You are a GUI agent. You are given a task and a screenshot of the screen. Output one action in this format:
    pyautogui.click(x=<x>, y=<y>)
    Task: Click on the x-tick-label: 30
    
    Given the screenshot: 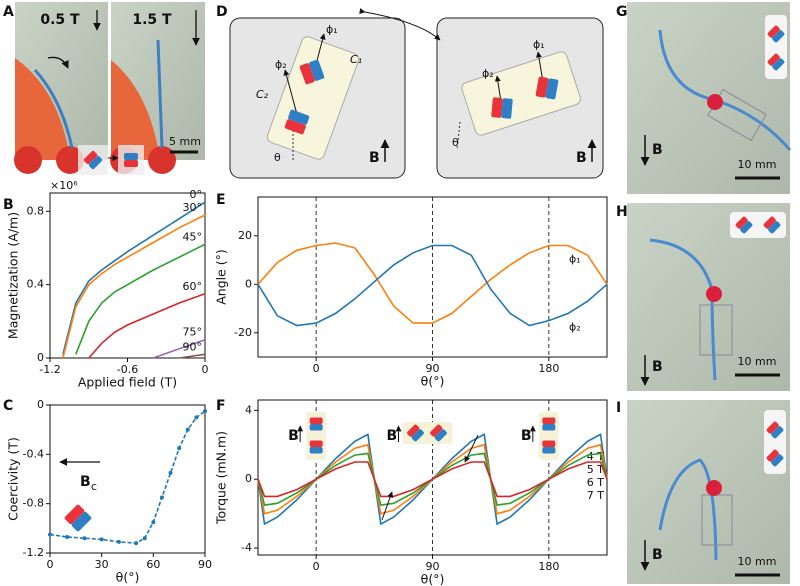 What is the action you would take?
    pyautogui.click(x=102, y=564)
    